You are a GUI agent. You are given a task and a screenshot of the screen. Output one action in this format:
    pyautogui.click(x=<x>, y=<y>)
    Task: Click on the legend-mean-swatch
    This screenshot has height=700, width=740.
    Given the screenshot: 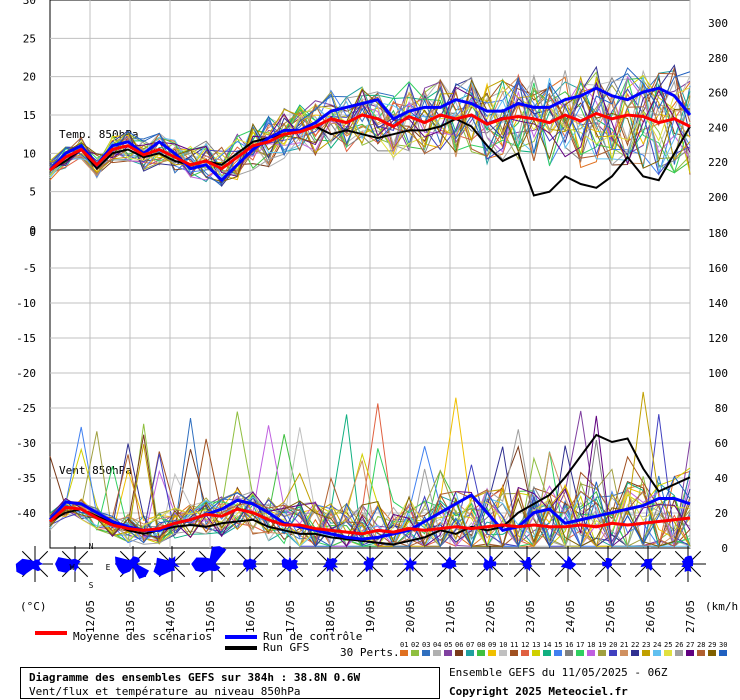 What is the action you would take?
    pyautogui.click(x=51, y=633)
    